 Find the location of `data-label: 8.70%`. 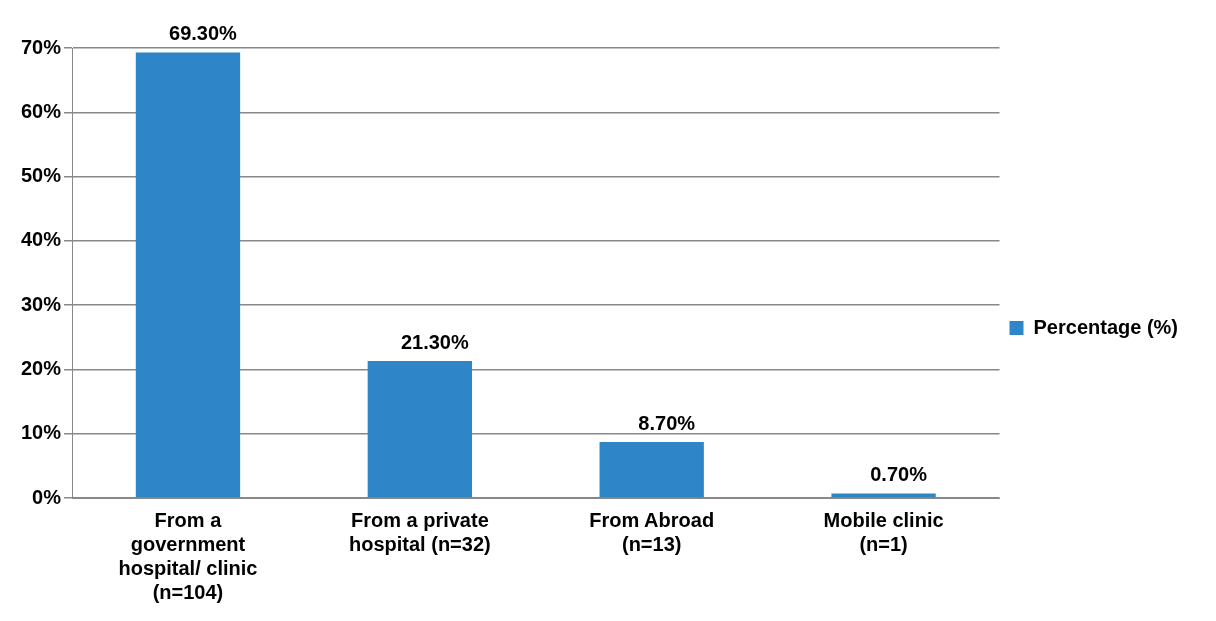

data-label: 8.70% is located at coordinates (667, 422).